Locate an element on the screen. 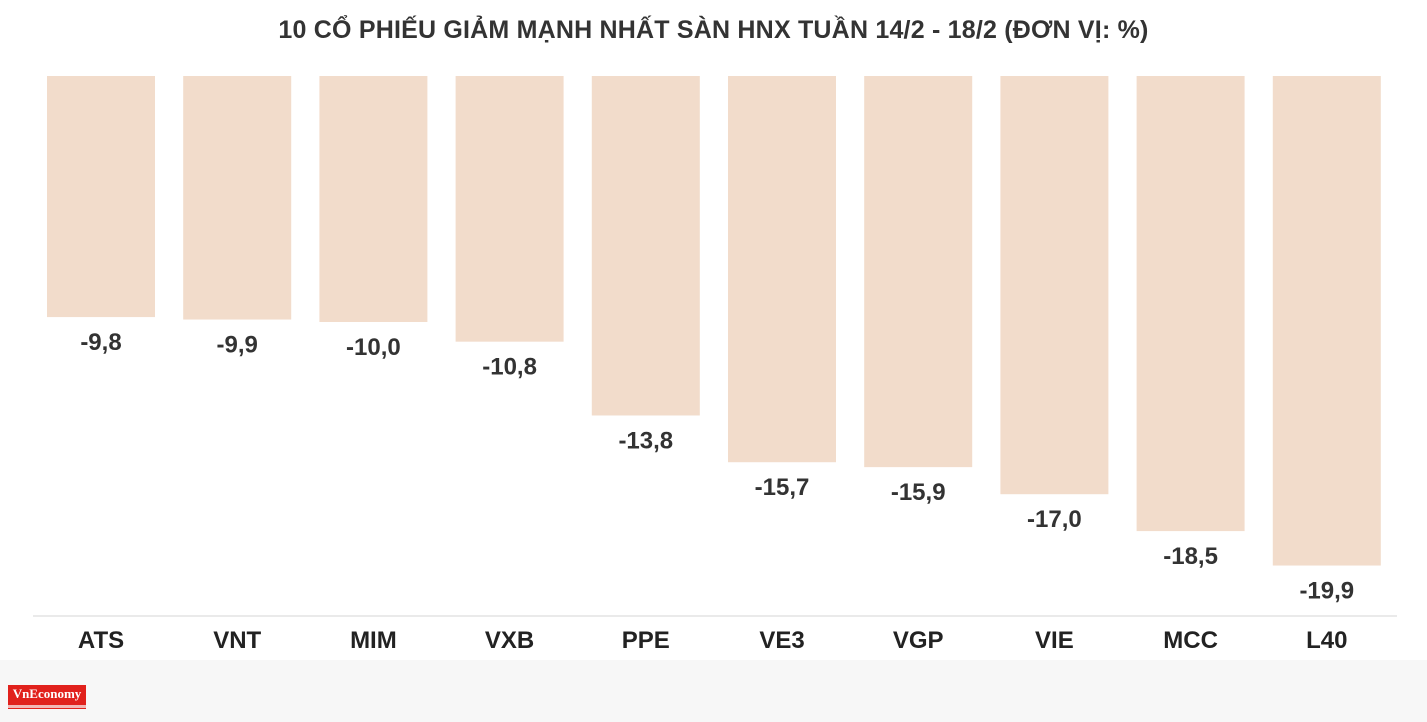  bar-vnt is located at coordinates (237, 198).